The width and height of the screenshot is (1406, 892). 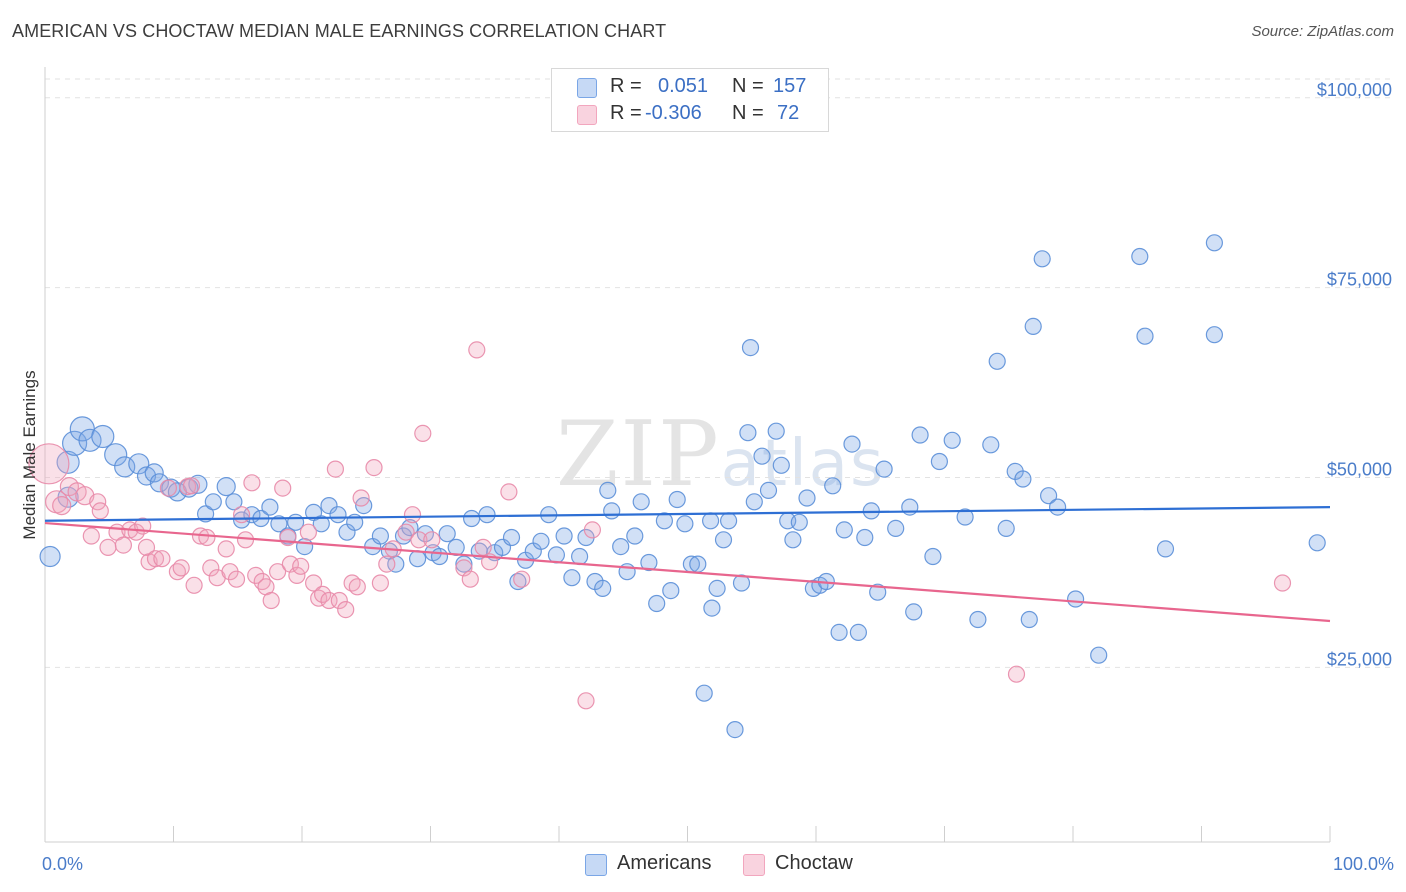 I want to click on americans-legend-label: Americans, so click(x=664, y=863).